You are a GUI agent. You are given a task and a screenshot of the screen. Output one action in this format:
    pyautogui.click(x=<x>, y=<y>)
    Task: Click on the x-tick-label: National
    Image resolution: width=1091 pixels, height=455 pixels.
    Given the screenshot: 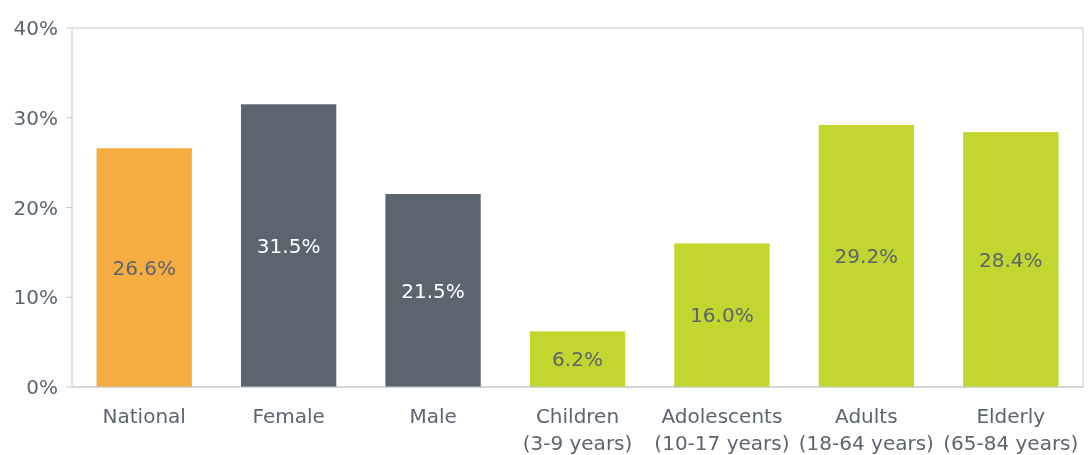 What is the action you would take?
    pyautogui.click(x=144, y=416)
    